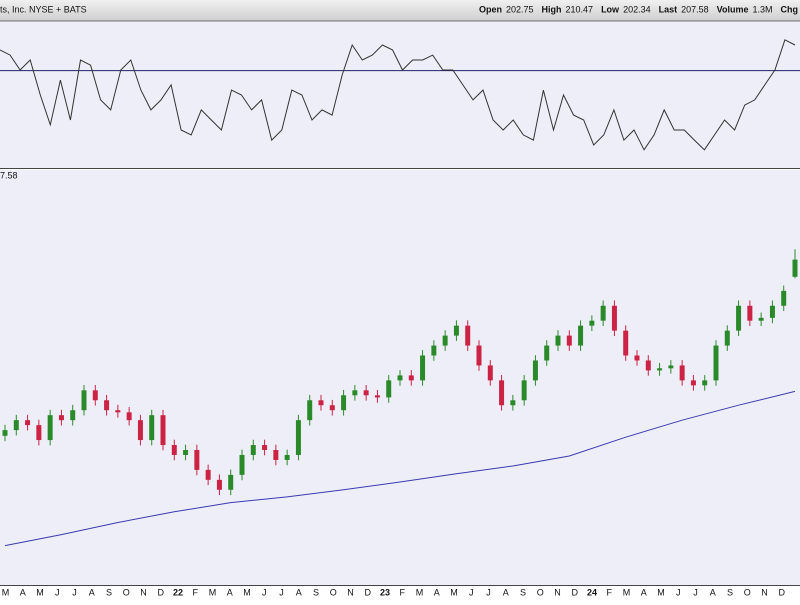 The width and height of the screenshot is (800, 605). What do you see at coordinates (385, 592) in the screenshot?
I see `x-tick-label: 23` at bounding box center [385, 592].